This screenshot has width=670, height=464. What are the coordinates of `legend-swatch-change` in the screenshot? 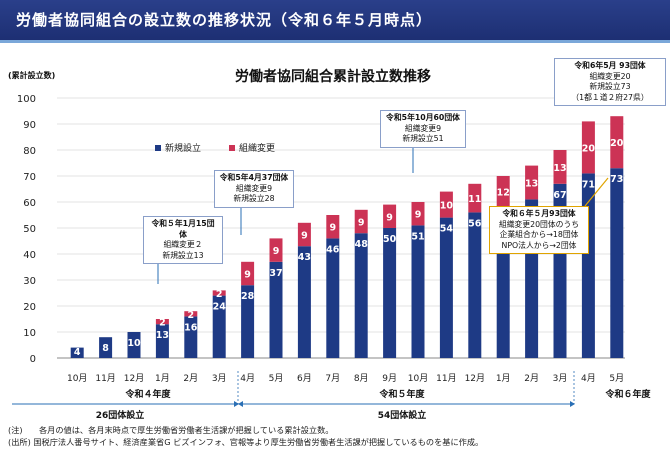 It's located at (232, 148).